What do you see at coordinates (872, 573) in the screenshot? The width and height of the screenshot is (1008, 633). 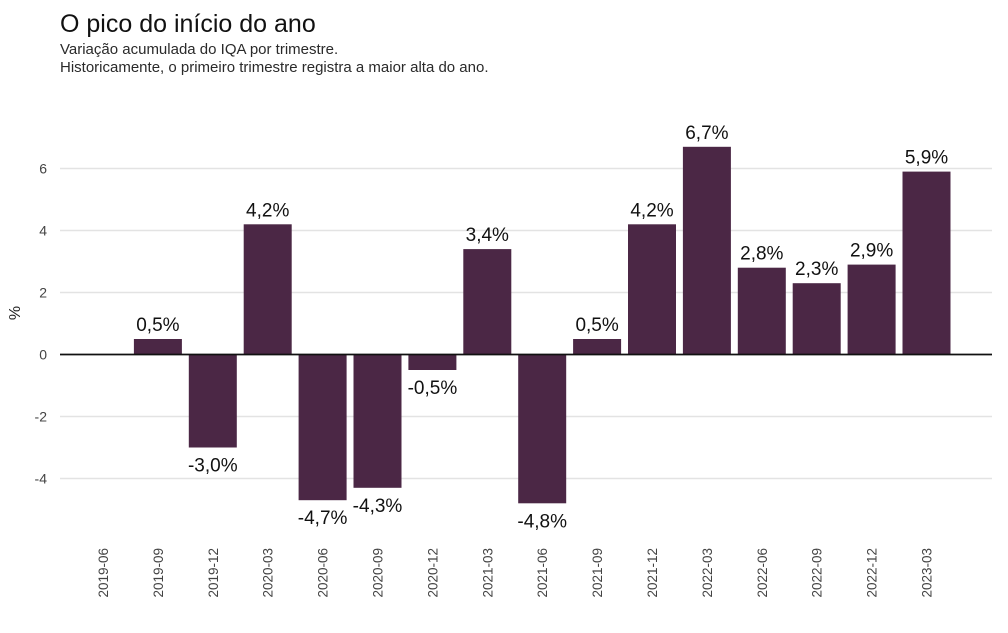 I see `x-tick-label: 2022-12` at bounding box center [872, 573].